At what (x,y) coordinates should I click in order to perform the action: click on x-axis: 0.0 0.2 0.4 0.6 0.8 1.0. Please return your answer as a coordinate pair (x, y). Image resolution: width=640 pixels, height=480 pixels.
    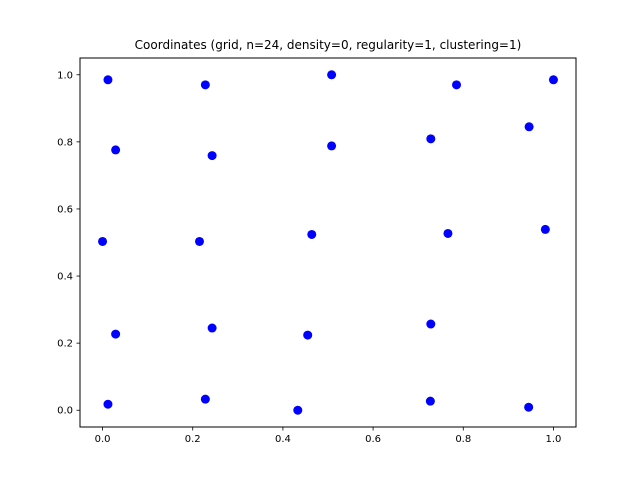
    Looking at the image, I should click on (328, 436).